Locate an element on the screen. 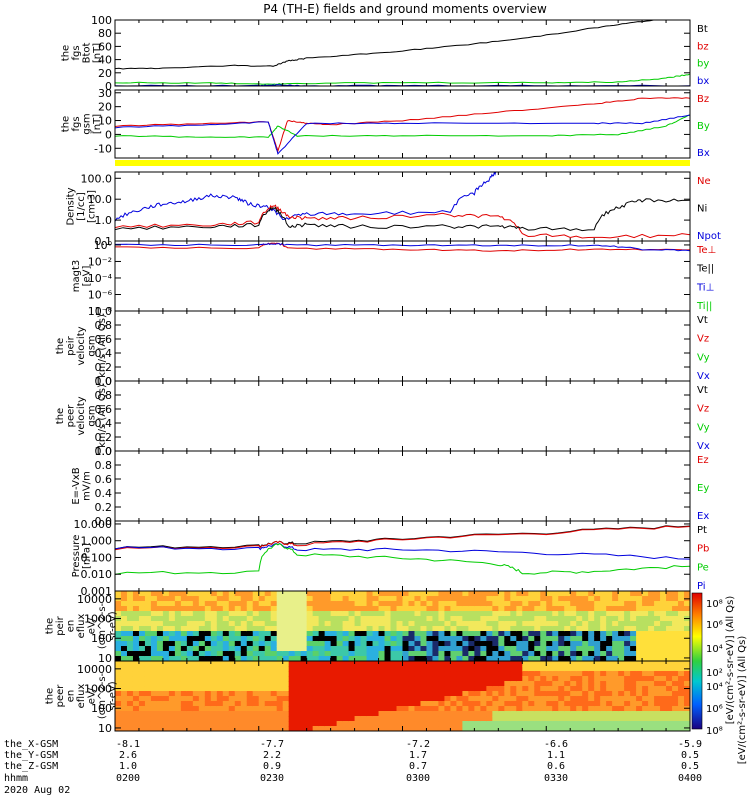 Image resolution: width=750 pixels, height=804 pixels. legend-efield-0: Ez is located at coordinates (703, 460).